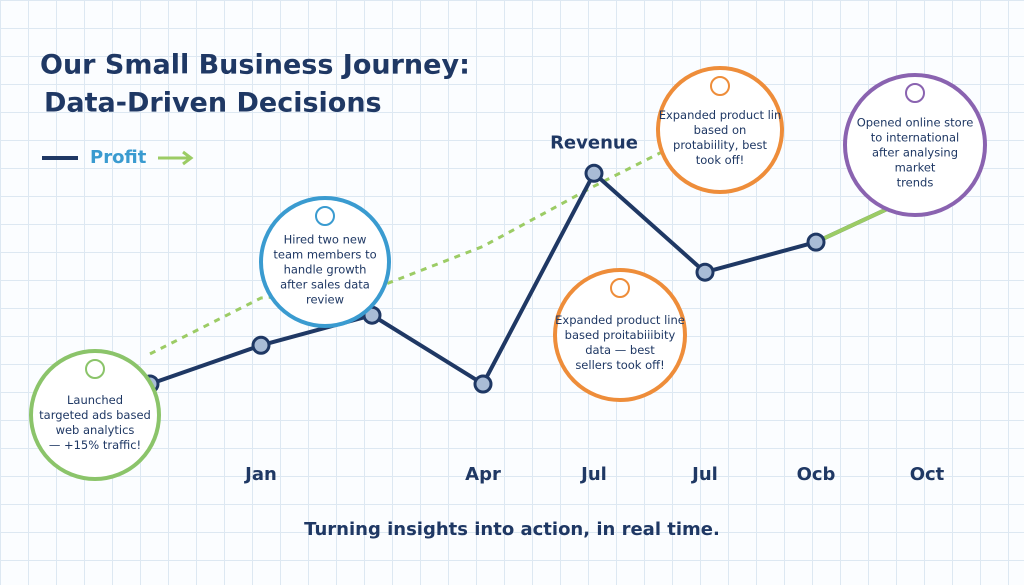 Image resolution: width=1024 pixels, height=585 pixels. What do you see at coordinates (720, 115) in the screenshot?
I see `annotation-text: Expanded product lin` at bounding box center [720, 115].